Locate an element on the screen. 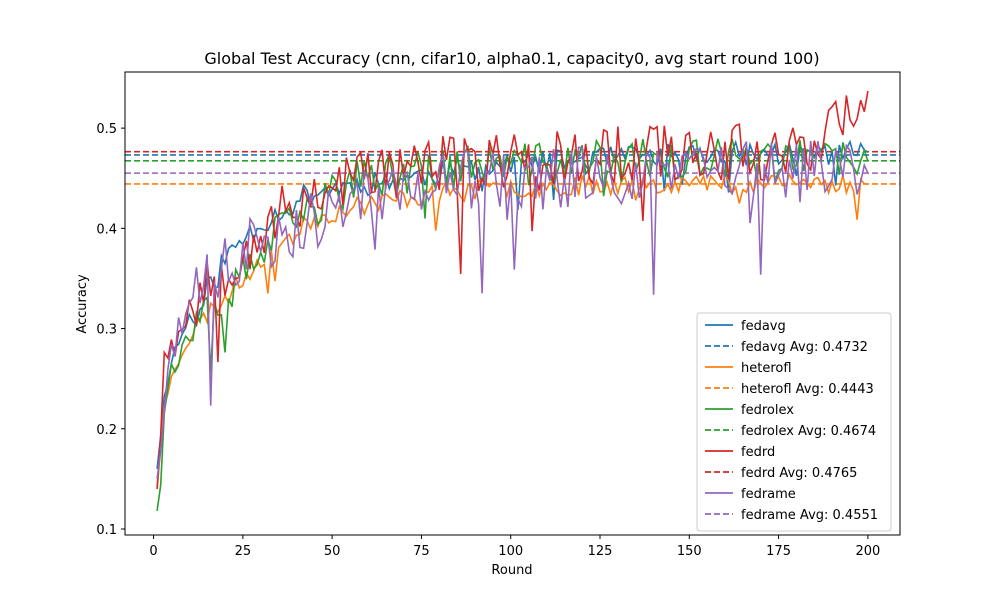  legend-avg-label: fedrolex Avg: 0.4674 is located at coordinates (808, 431).